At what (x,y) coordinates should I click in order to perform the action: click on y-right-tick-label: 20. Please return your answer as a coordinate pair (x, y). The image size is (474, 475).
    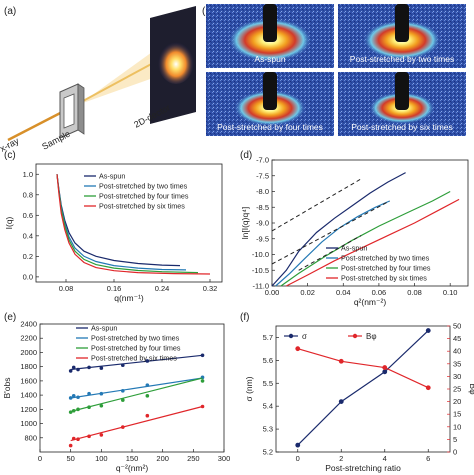
    Looking at the image, I should click on (457, 401).